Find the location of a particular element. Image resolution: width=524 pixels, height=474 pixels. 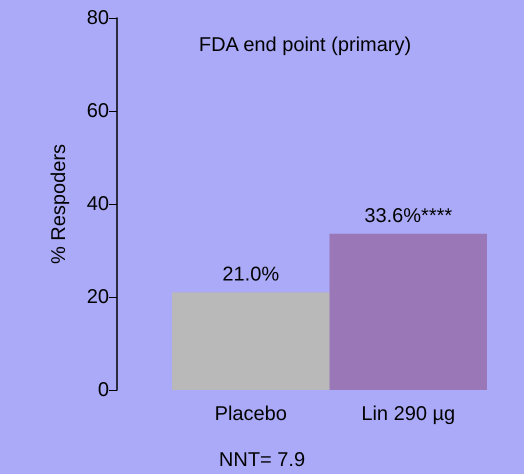

y-tick-label: 40 is located at coordinates (97, 204).